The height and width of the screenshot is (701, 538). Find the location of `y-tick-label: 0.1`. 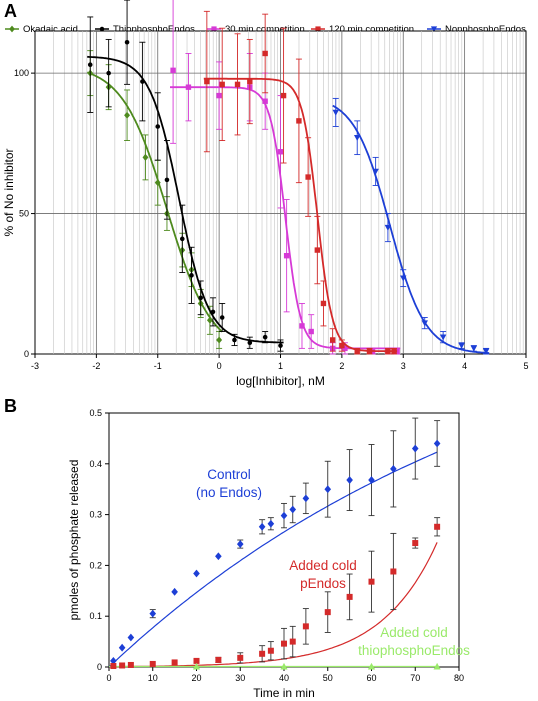

y-tick-label: 0.1 is located at coordinates (95, 616).